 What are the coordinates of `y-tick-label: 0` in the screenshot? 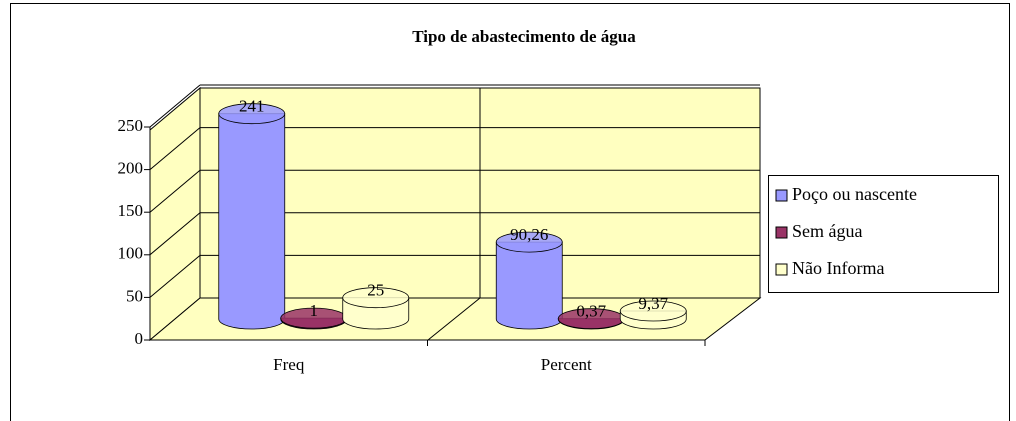 It's located at (139, 338).